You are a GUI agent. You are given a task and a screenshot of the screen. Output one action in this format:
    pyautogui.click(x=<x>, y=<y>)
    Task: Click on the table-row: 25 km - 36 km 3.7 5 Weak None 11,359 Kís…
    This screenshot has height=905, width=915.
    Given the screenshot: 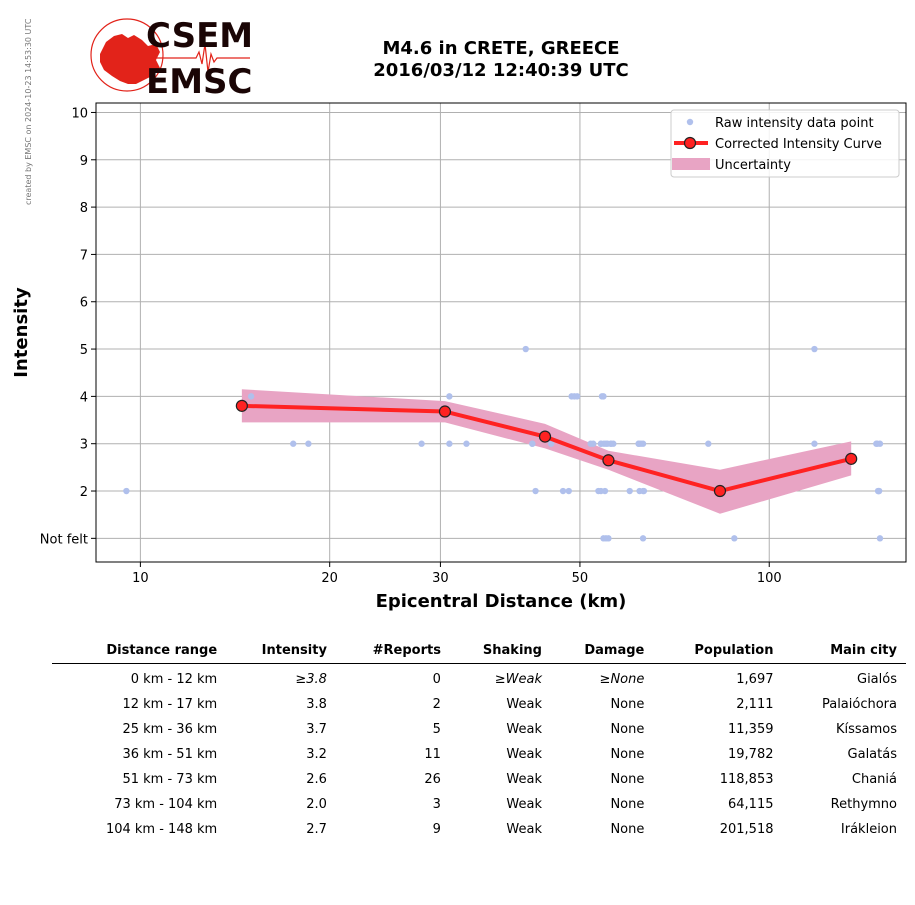 What is the action you would take?
    pyautogui.click(x=479, y=729)
    